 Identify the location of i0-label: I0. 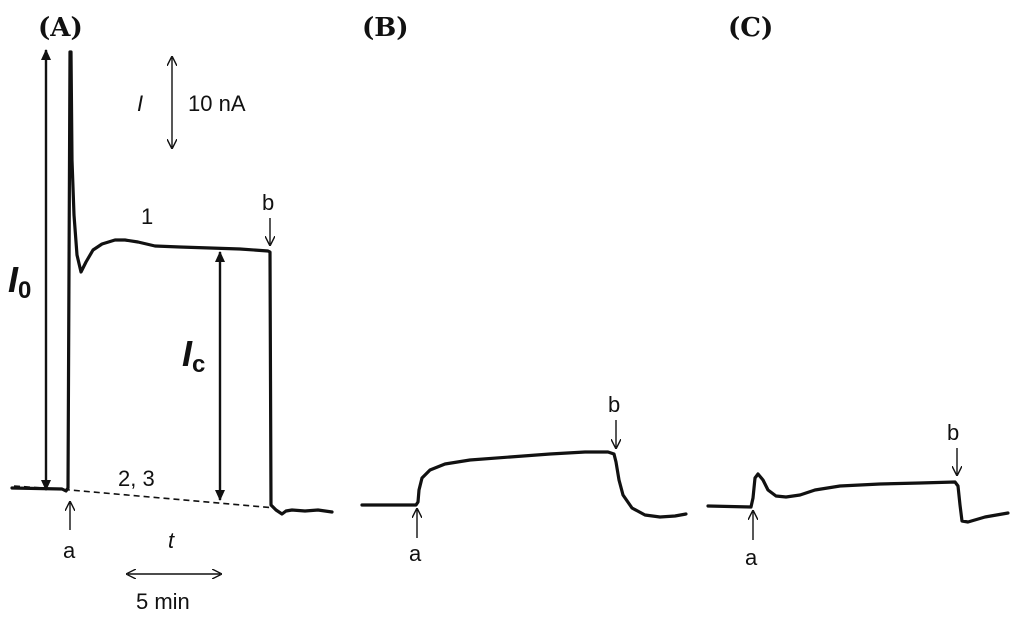
(19, 281).